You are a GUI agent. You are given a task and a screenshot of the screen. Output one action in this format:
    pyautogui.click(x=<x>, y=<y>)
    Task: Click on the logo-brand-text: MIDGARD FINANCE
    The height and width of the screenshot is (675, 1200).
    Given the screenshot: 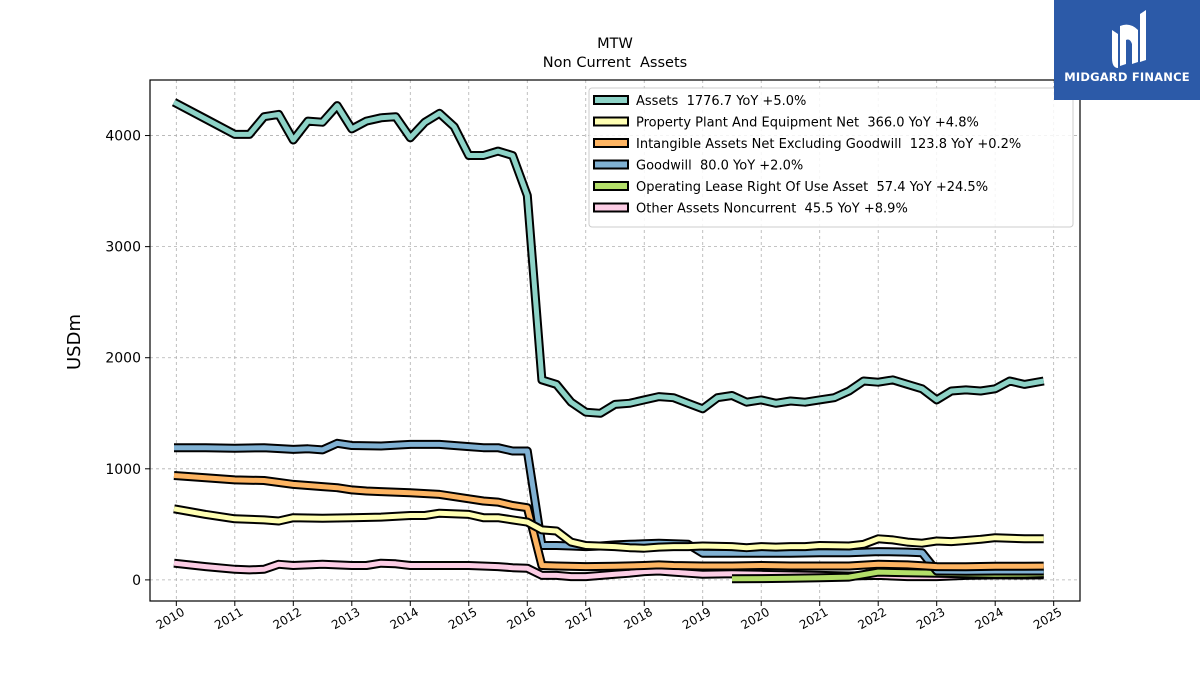 What is the action you would take?
    pyautogui.click(x=1127, y=77)
    